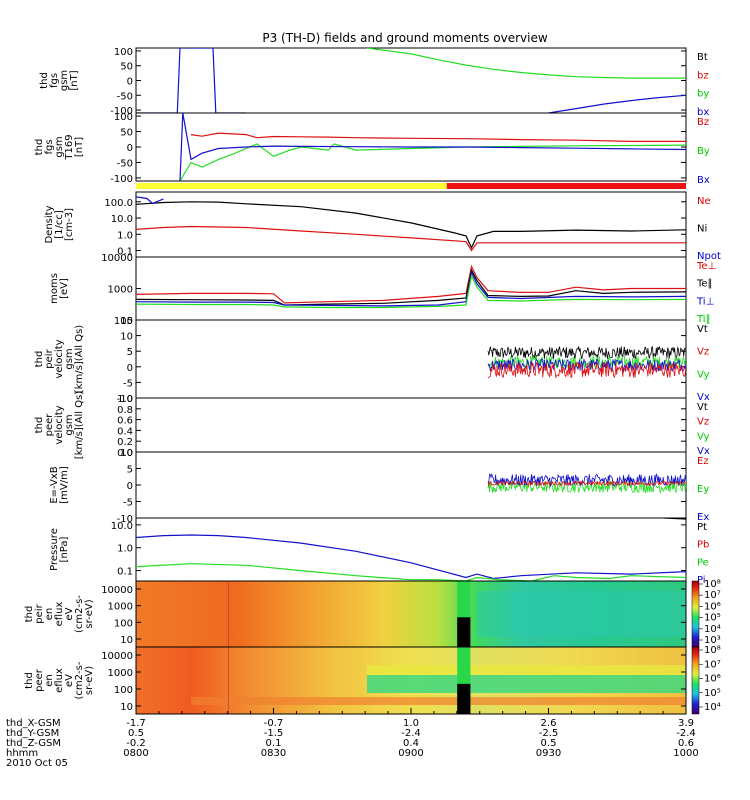 The height and width of the screenshot is (800, 750). Describe the element at coordinates (54, 288) in the screenshot. I see `y-axis-label: moms` at that location.